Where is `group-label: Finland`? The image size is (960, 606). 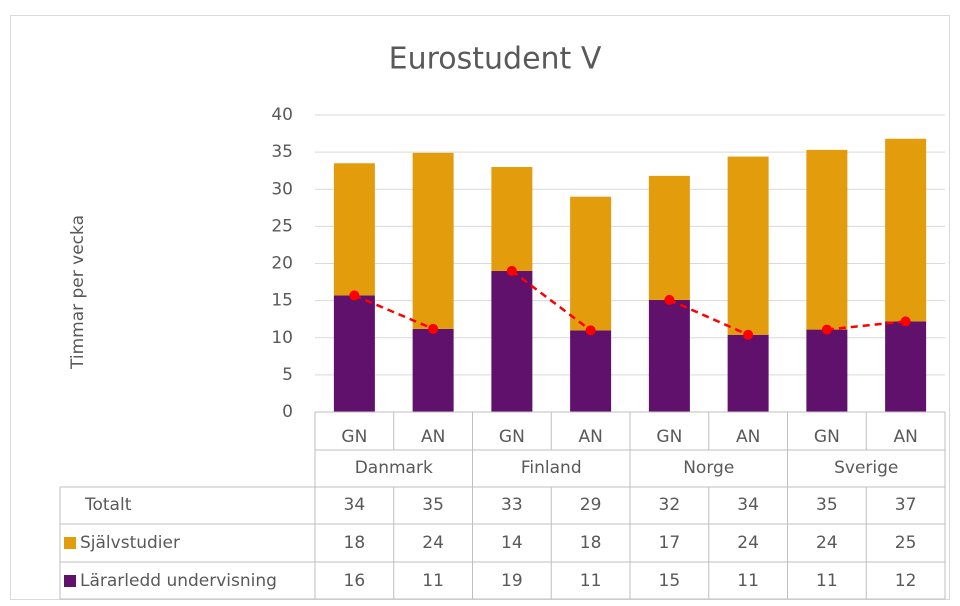
group-label: Finland is located at coordinates (551, 468).